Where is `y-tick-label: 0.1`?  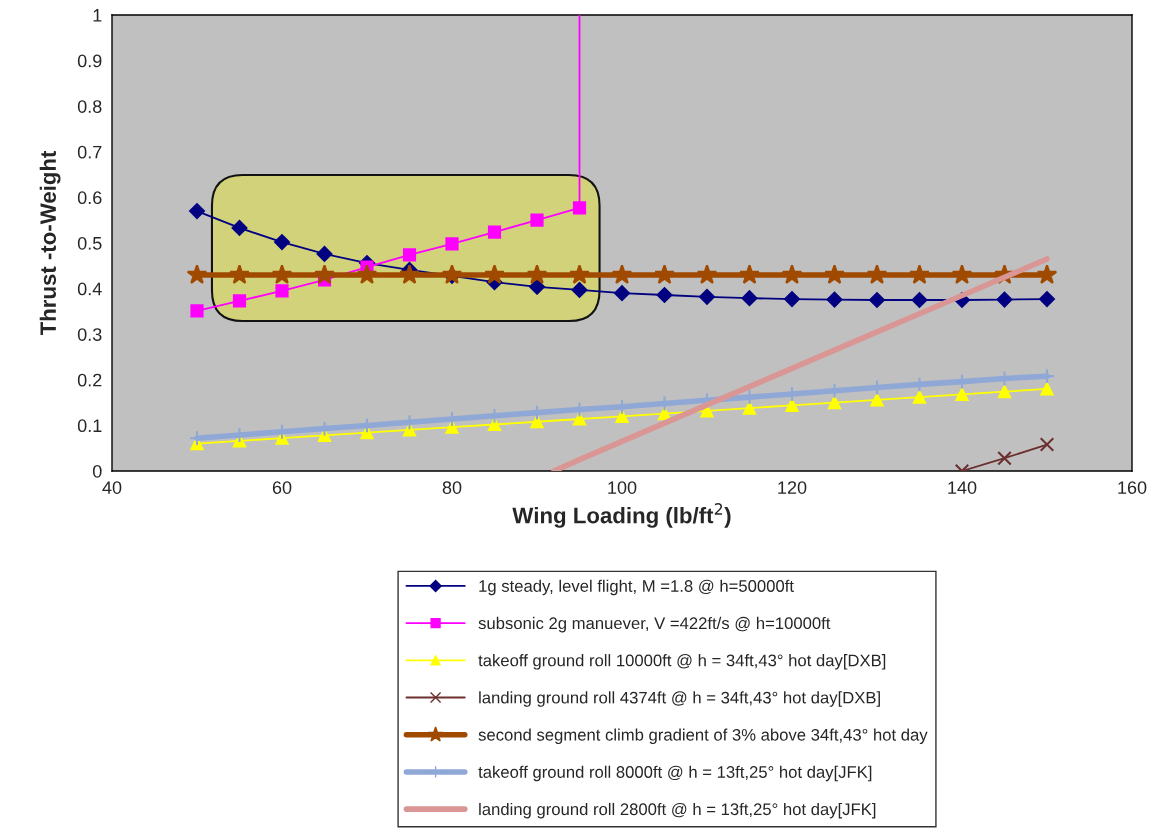 y-tick-label: 0.1 is located at coordinates (89, 426).